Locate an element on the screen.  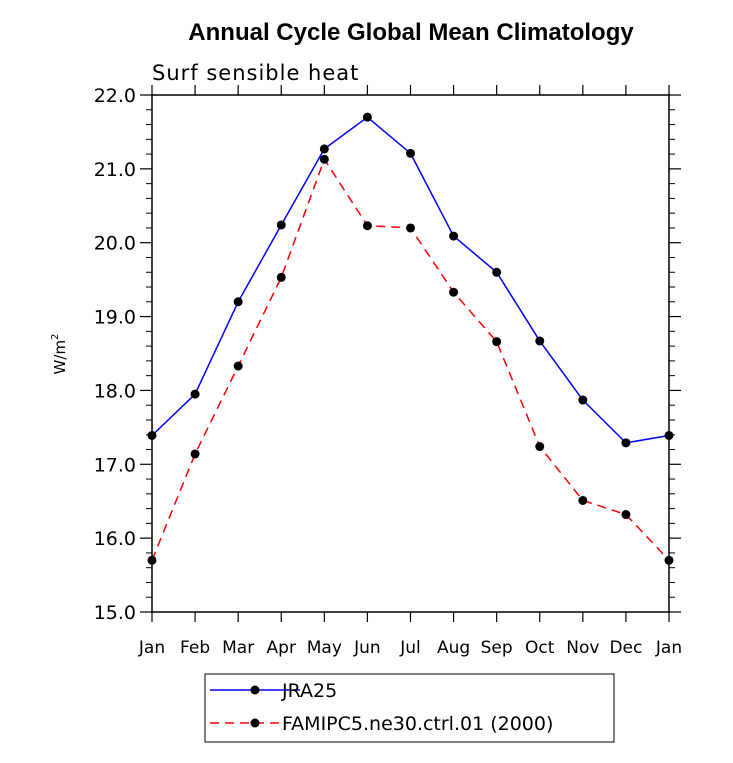
x-tick-labels: Jan Feb Mar Apr May Jun Jul Aug Sep Oct Nov Dec Jan is located at coordinates (410, 648).